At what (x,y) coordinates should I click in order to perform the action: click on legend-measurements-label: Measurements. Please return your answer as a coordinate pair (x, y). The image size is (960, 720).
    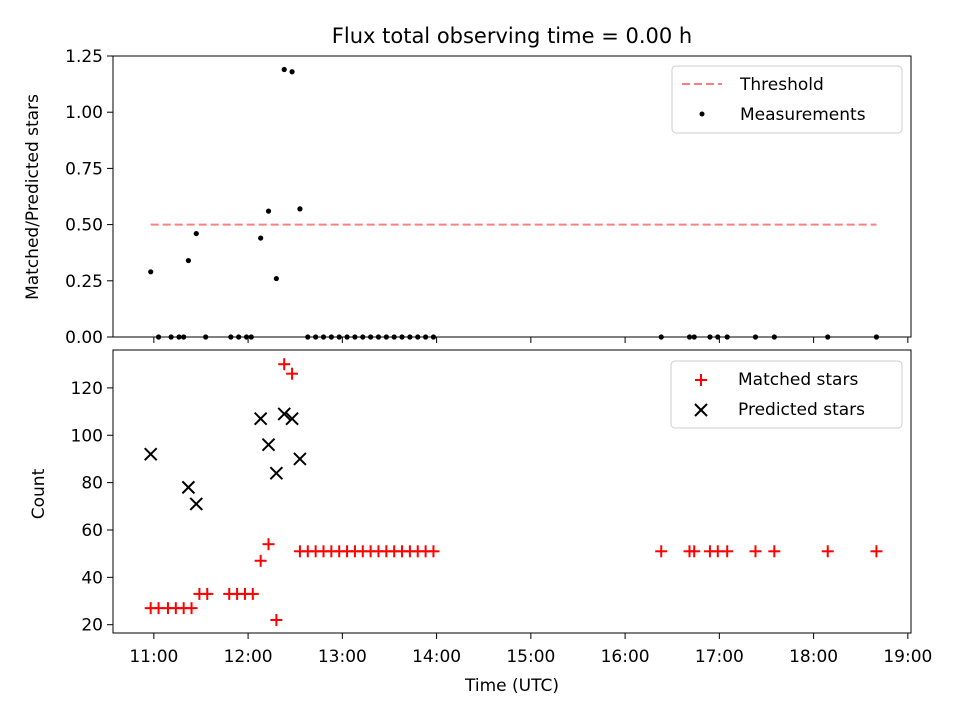
    Looking at the image, I should click on (803, 115).